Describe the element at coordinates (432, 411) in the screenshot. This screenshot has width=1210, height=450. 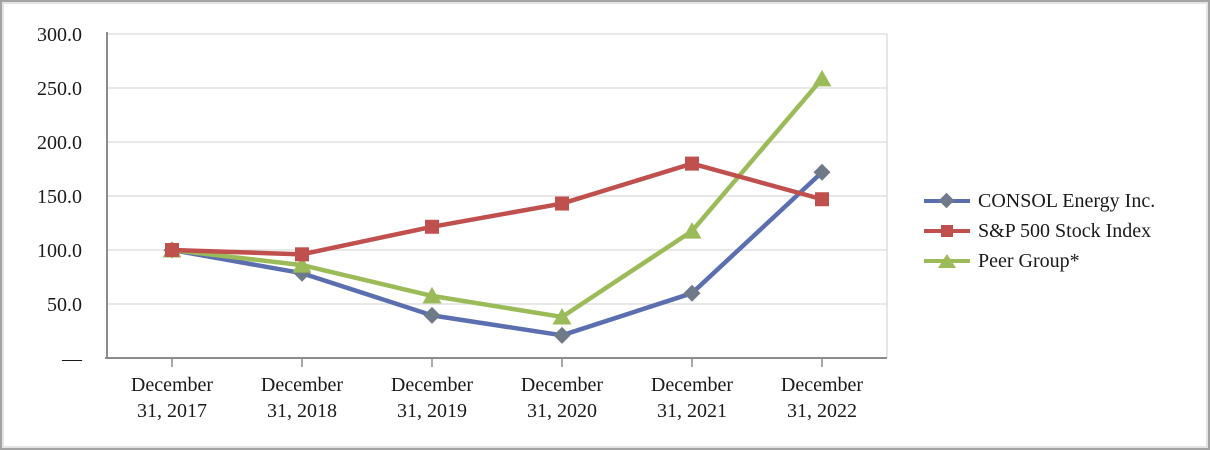
I see `x-axis-label: 31, 2019` at that location.